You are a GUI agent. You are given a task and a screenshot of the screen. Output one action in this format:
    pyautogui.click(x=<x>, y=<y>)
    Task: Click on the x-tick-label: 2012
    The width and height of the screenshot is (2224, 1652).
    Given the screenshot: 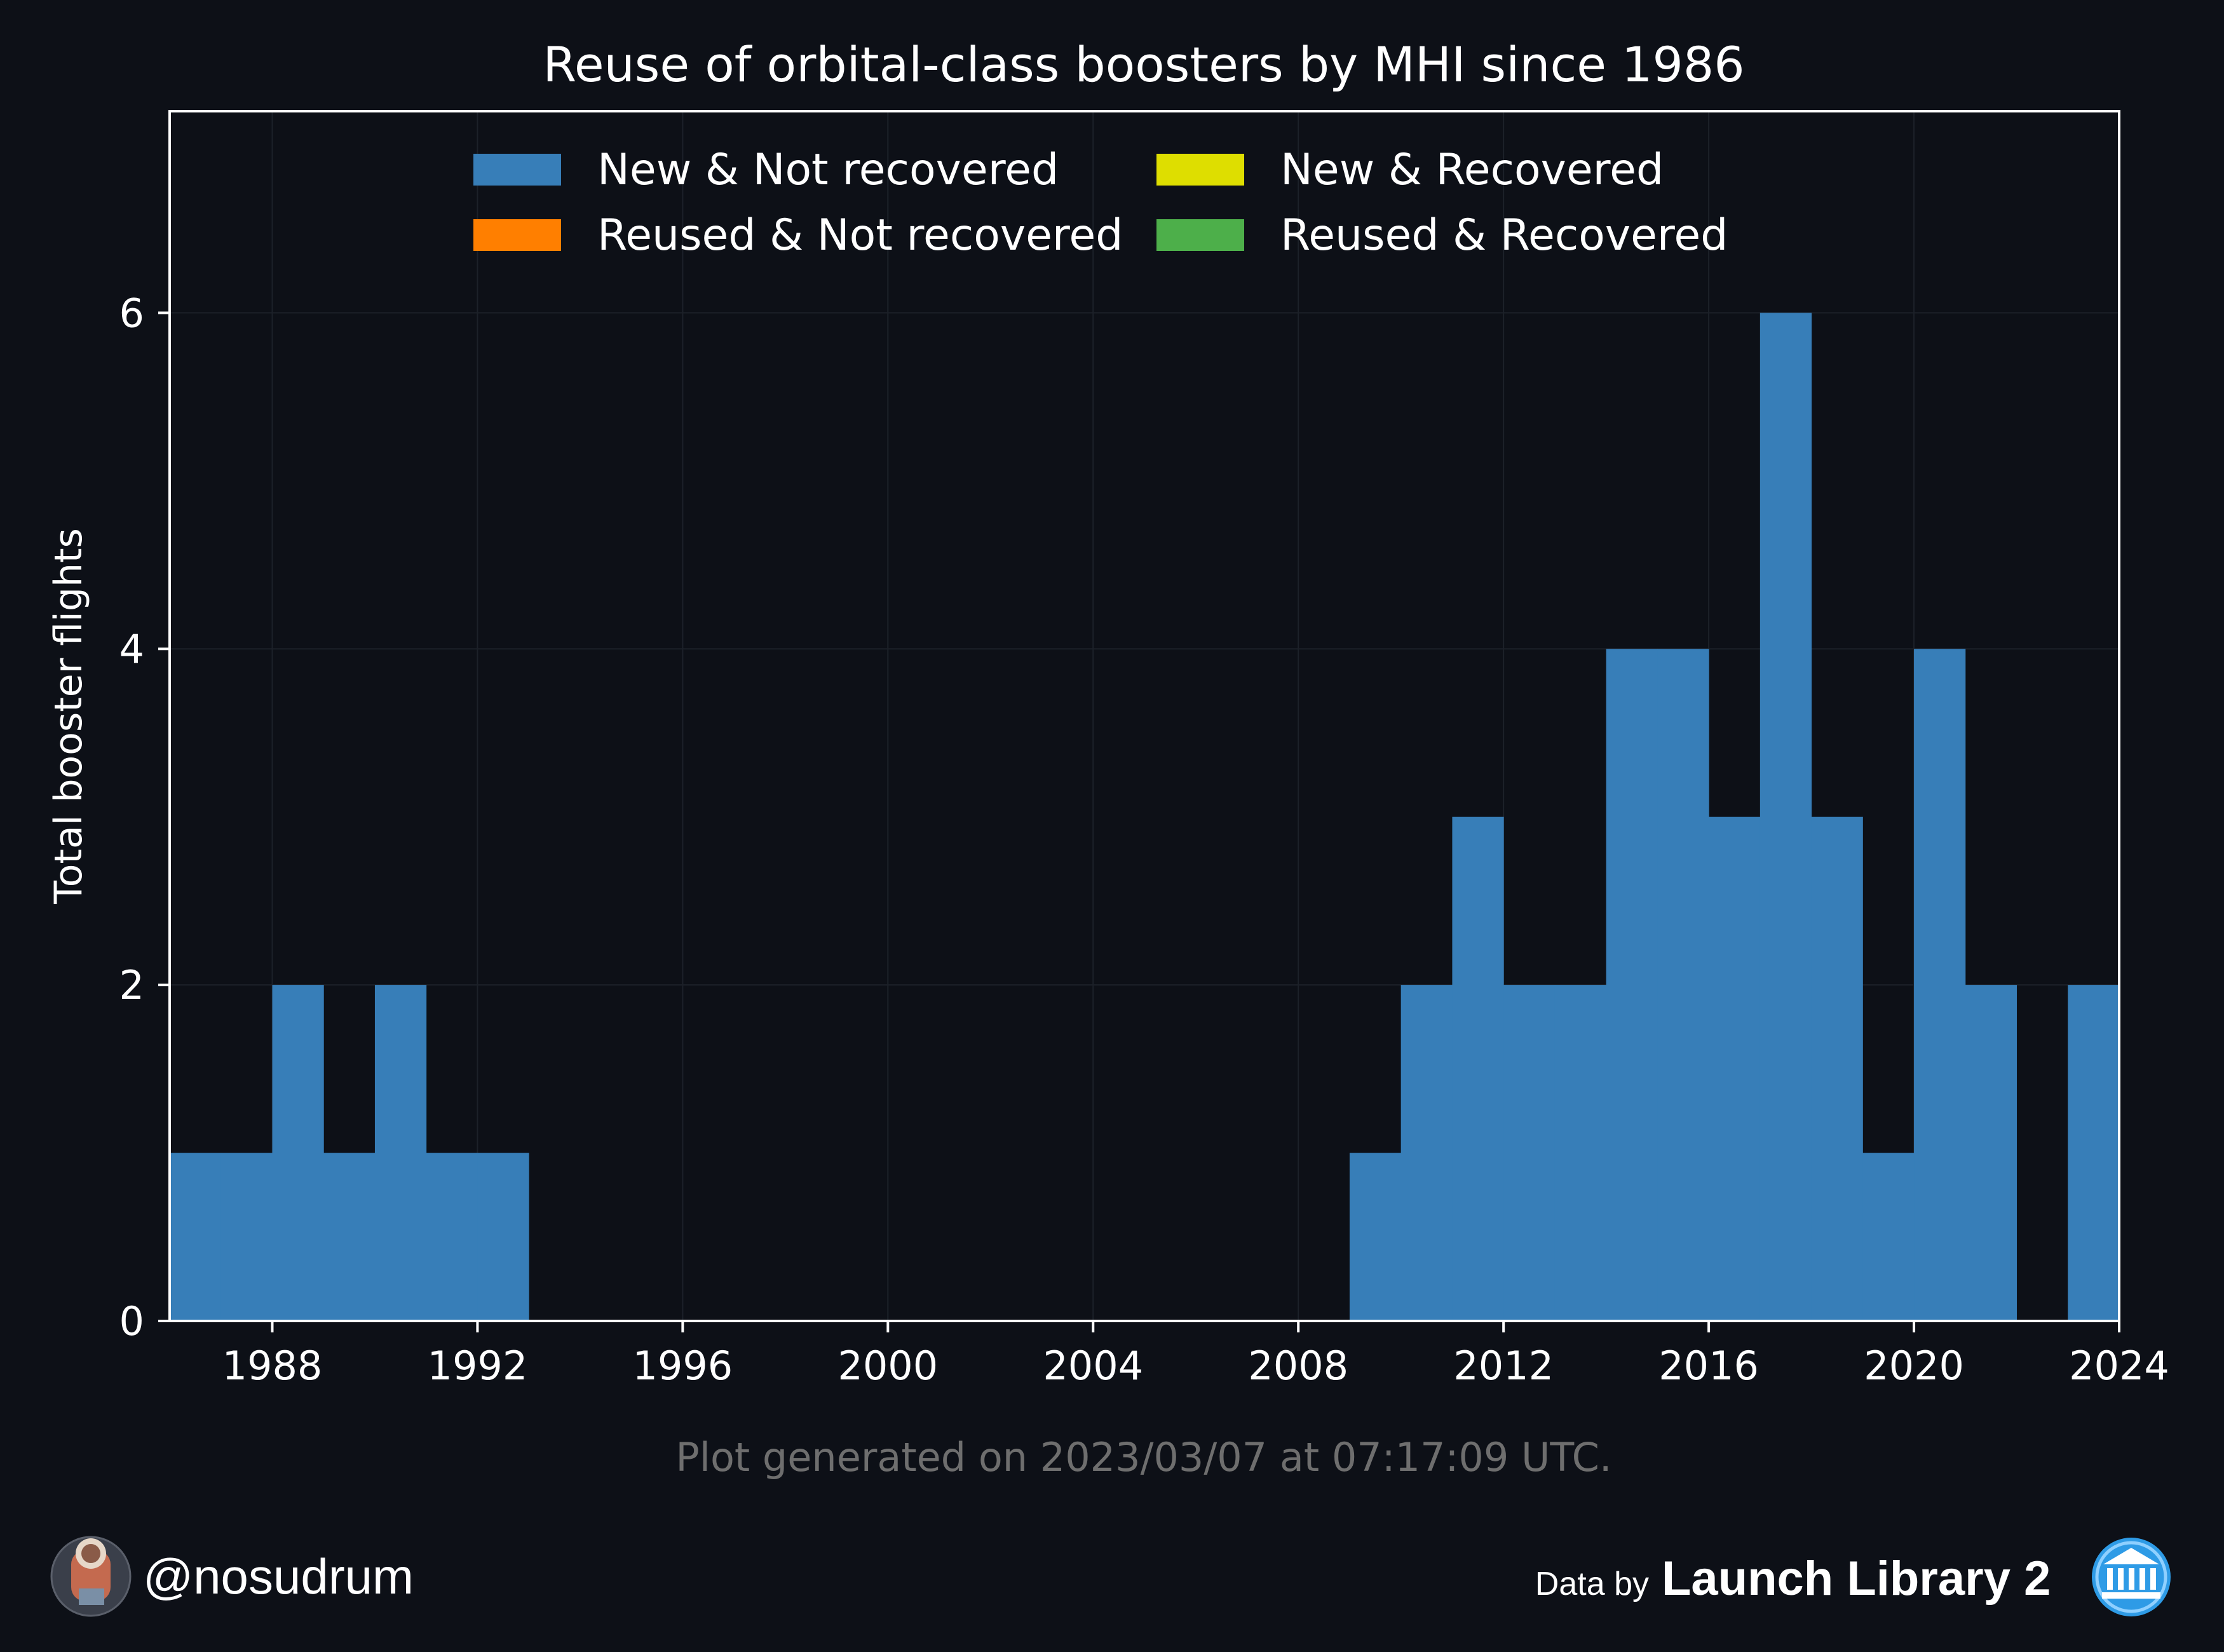 What is the action you would take?
    pyautogui.click(x=1504, y=1366)
    